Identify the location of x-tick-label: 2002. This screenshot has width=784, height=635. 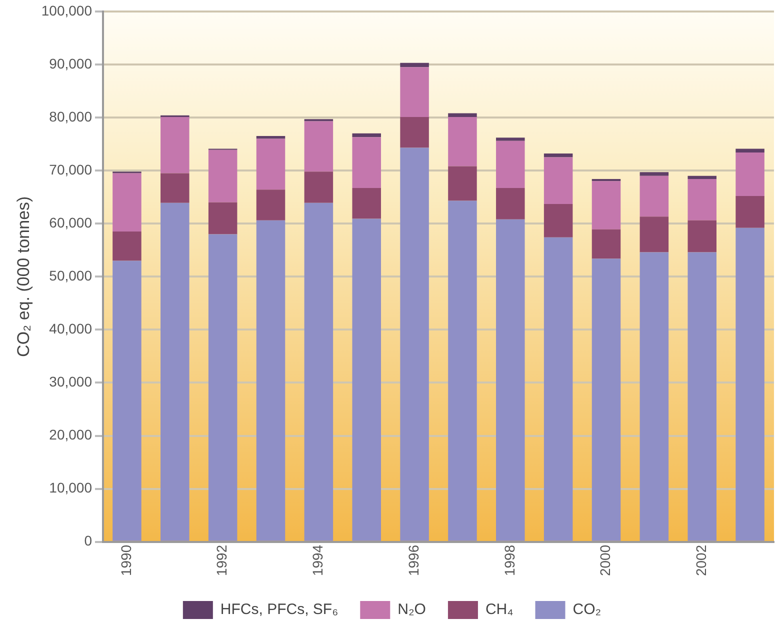
(700, 560).